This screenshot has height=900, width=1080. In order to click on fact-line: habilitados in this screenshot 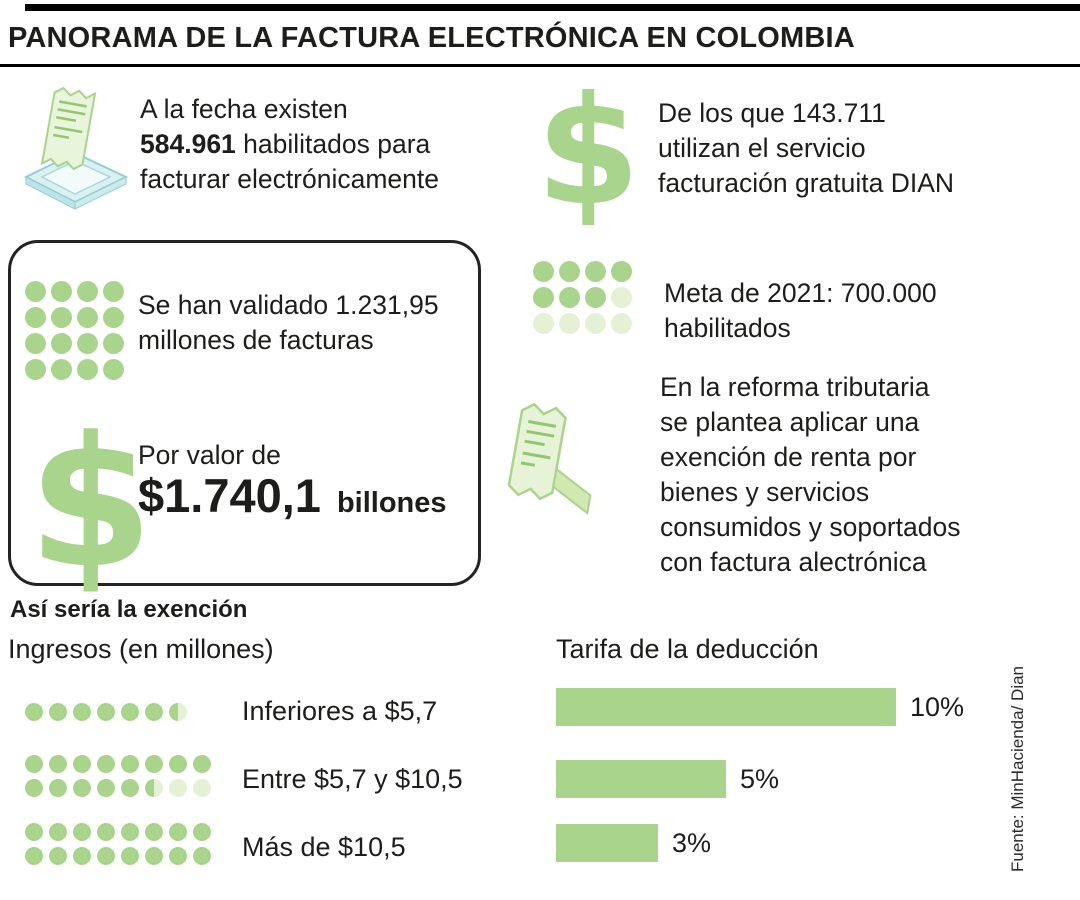, I will do `click(727, 328)`.